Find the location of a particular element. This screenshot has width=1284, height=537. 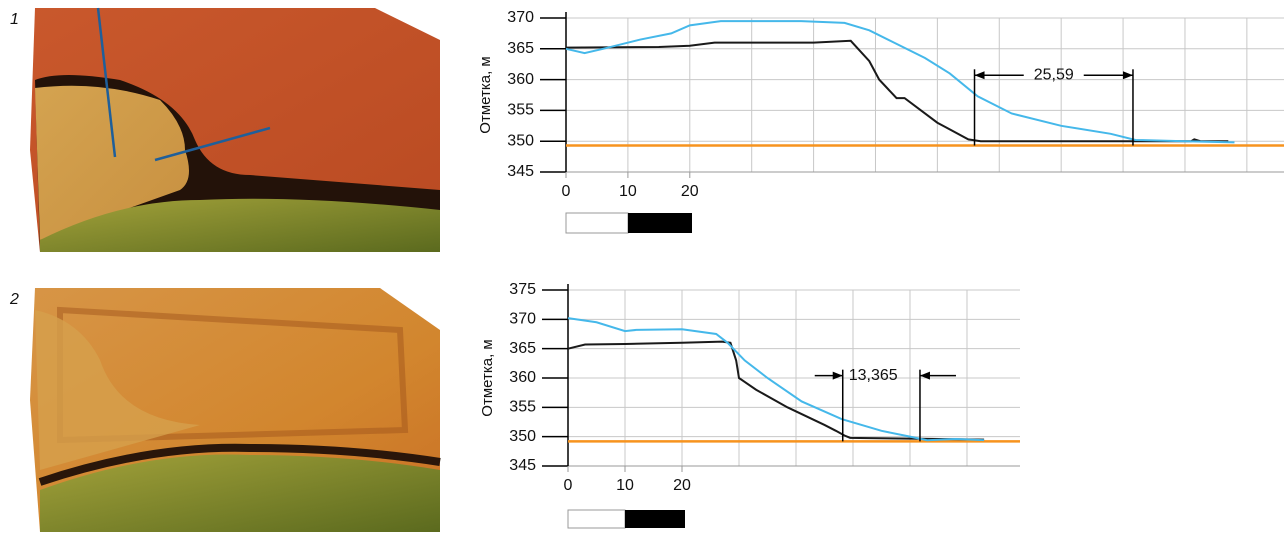

panel-label: 2 is located at coordinates (14, 299).